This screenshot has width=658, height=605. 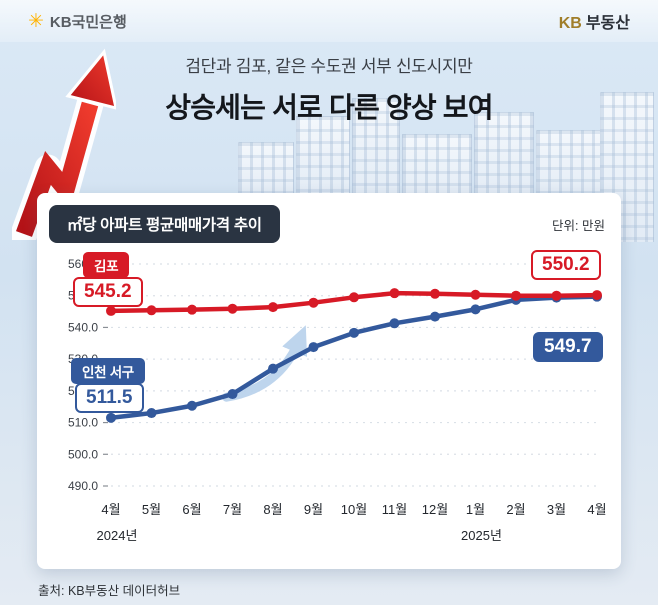 I want to click on headline-subtitle: 검단과 김포, 같은 수도권 서부 신도시지만, so click(x=329, y=66).